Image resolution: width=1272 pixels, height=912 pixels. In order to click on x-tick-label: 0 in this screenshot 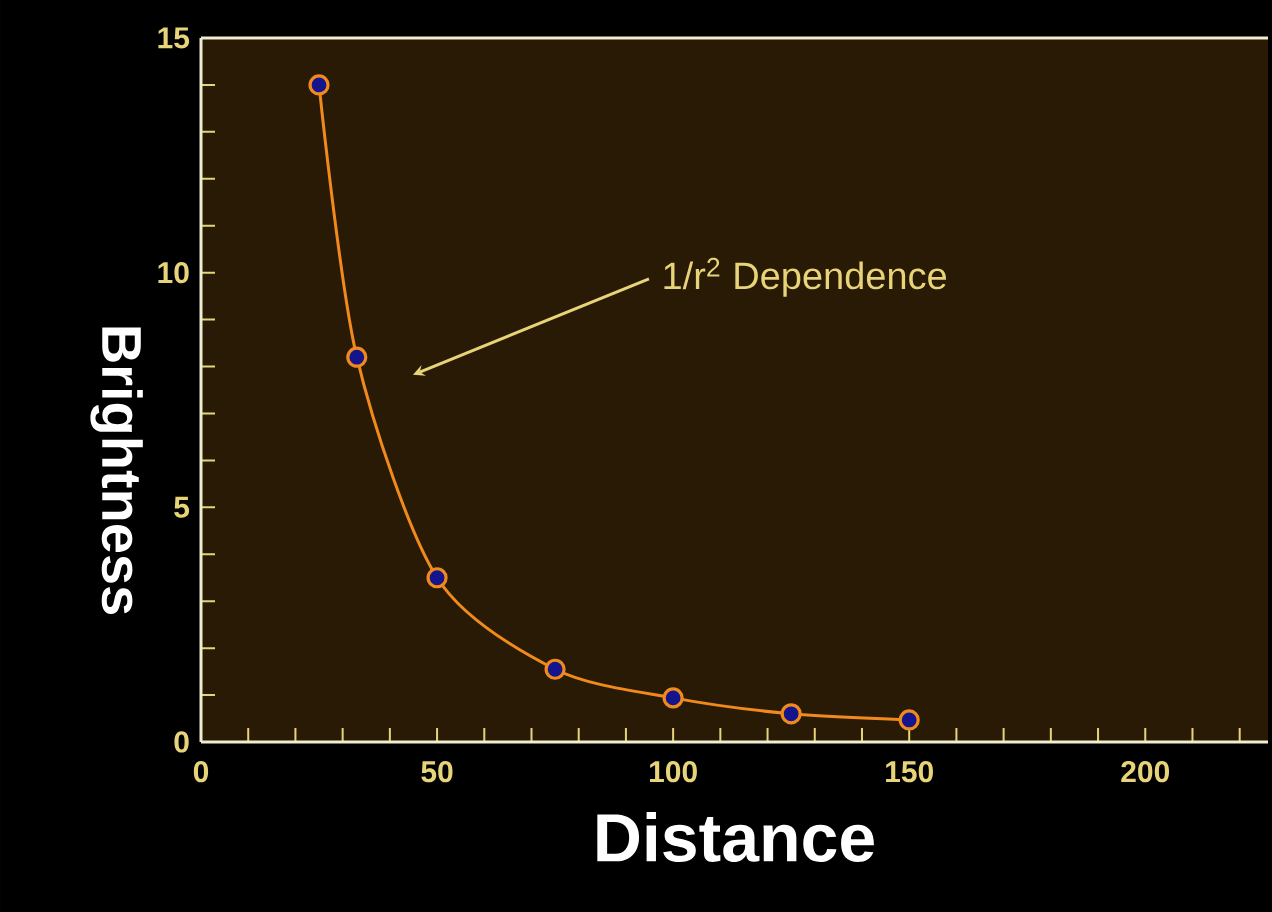, I will do `click(201, 772)`.